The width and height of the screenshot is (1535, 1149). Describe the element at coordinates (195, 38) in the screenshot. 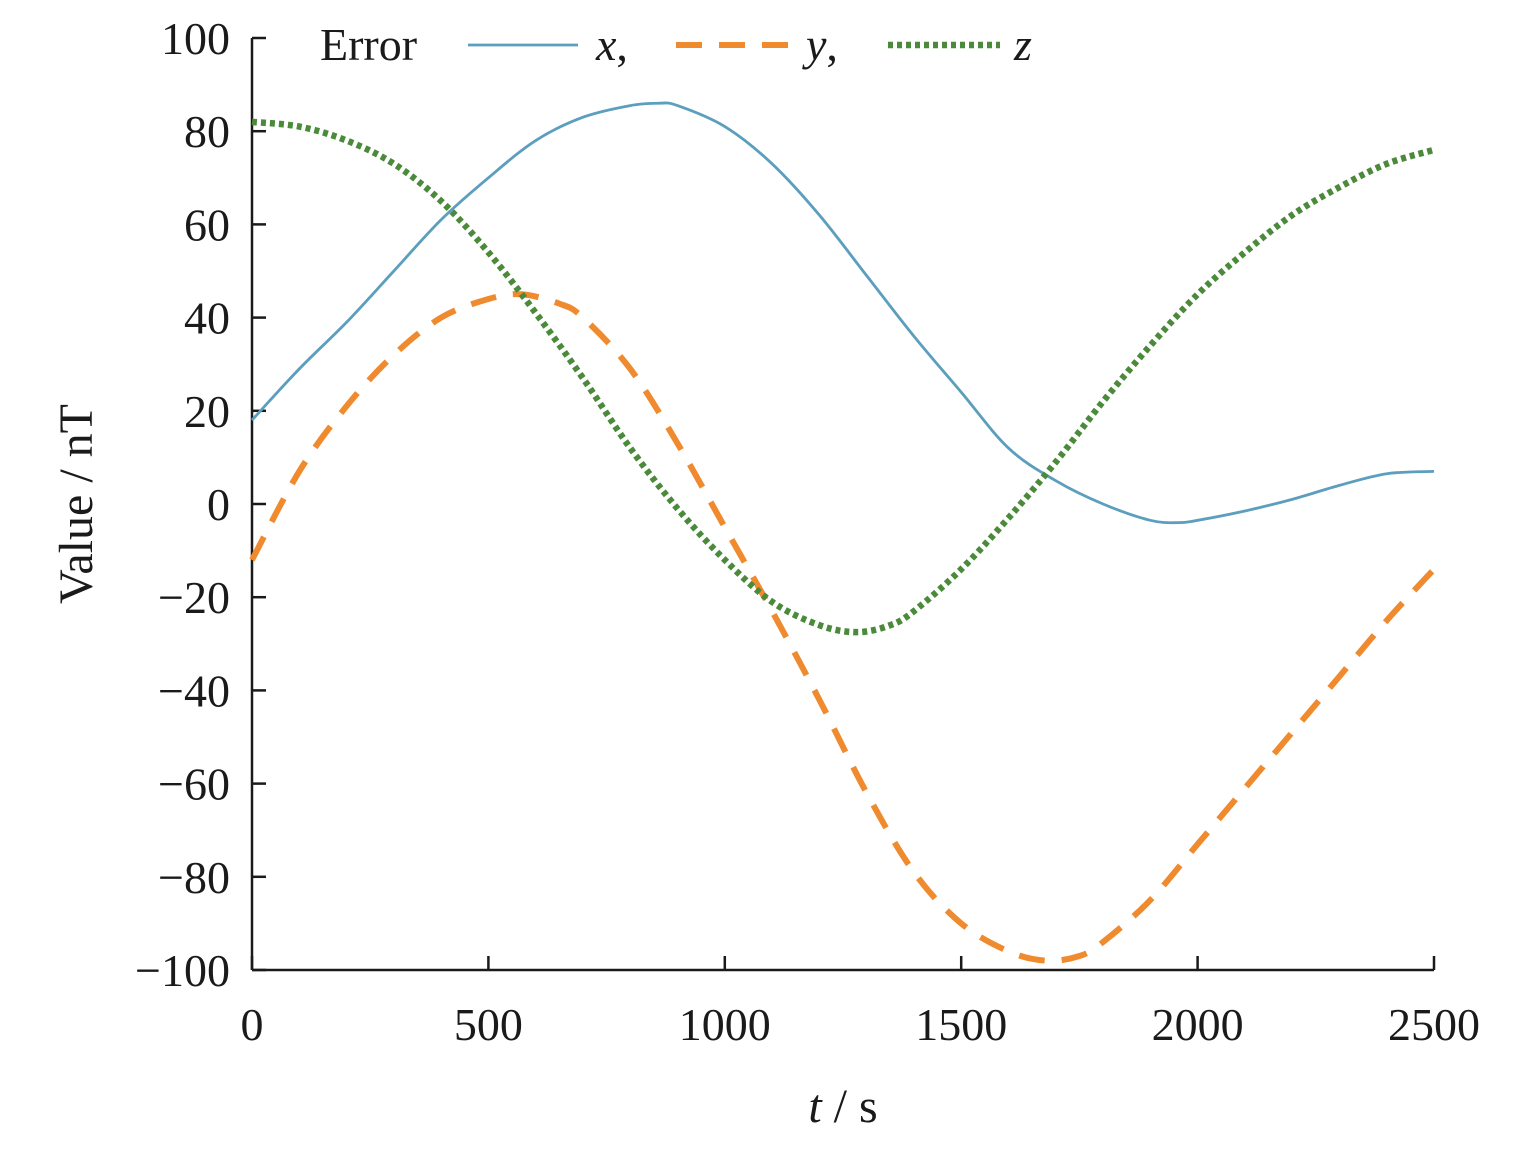

I see `y-tick-label: 100` at that location.